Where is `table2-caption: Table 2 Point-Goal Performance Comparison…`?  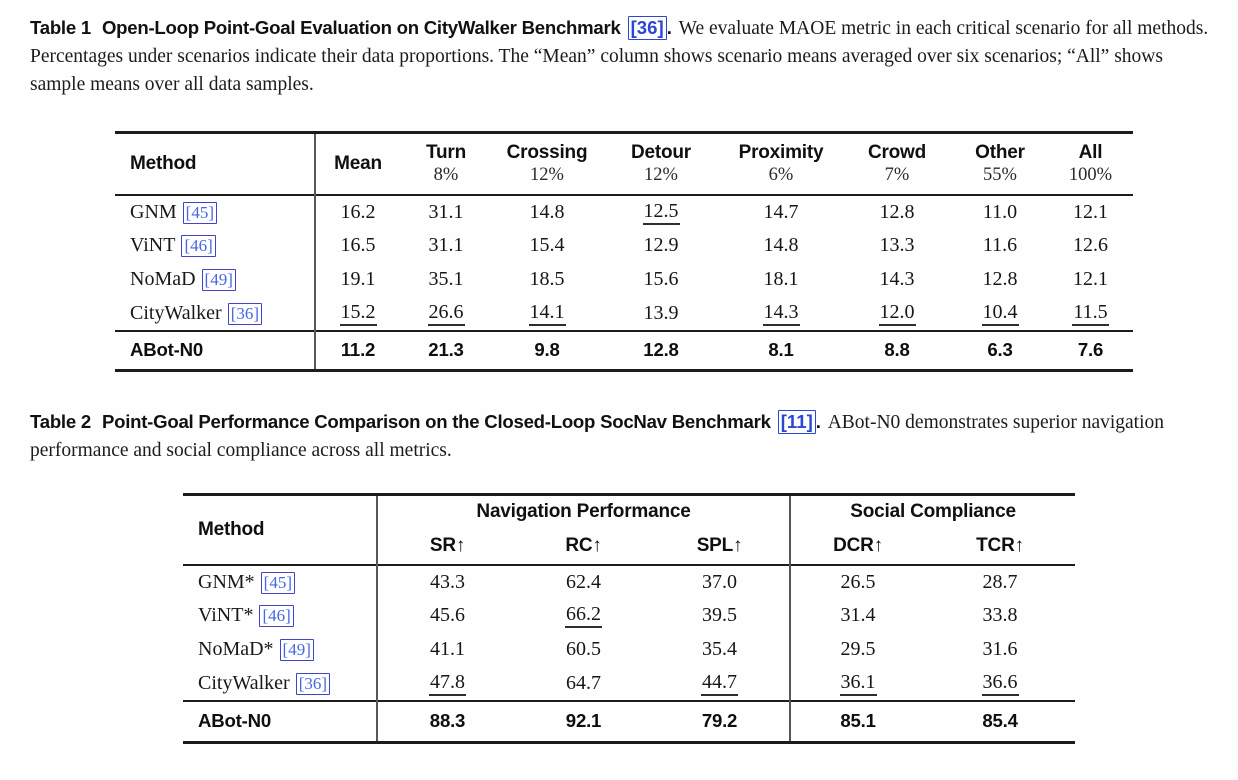 table2-caption: Table 2 Point-Goal Performance Comparison… is located at coordinates (622, 436).